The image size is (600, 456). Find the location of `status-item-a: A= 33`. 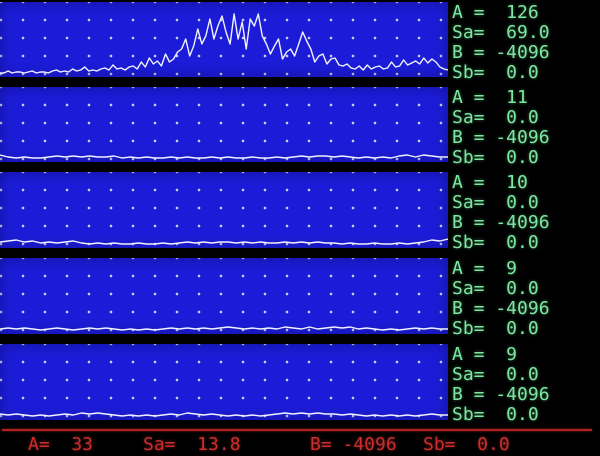

status-item-a: A= 33 is located at coordinates (61, 444).